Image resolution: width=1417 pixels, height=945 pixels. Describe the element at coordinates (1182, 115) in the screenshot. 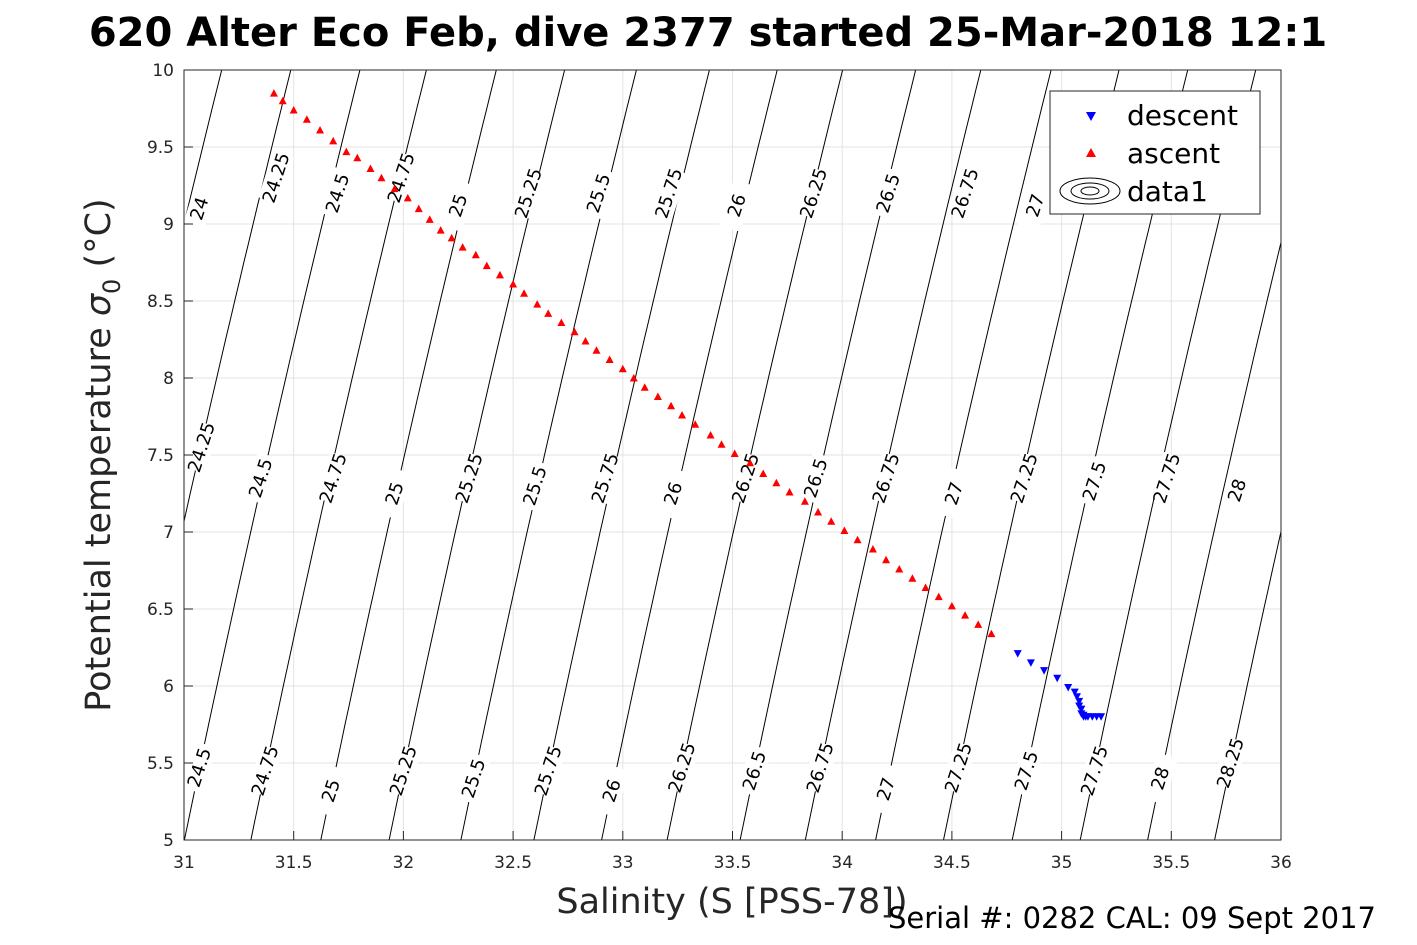

I see `legend-descent-label: descent` at that location.